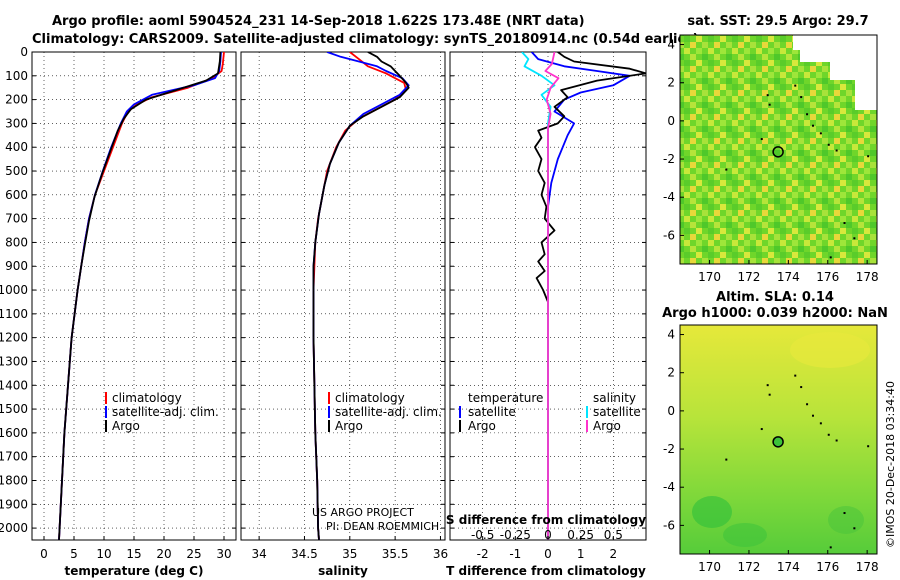  What do you see at coordinates (14, 528) in the screenshot?
I see `depth-tick-label: 2000` at bounding box center [14, 528].